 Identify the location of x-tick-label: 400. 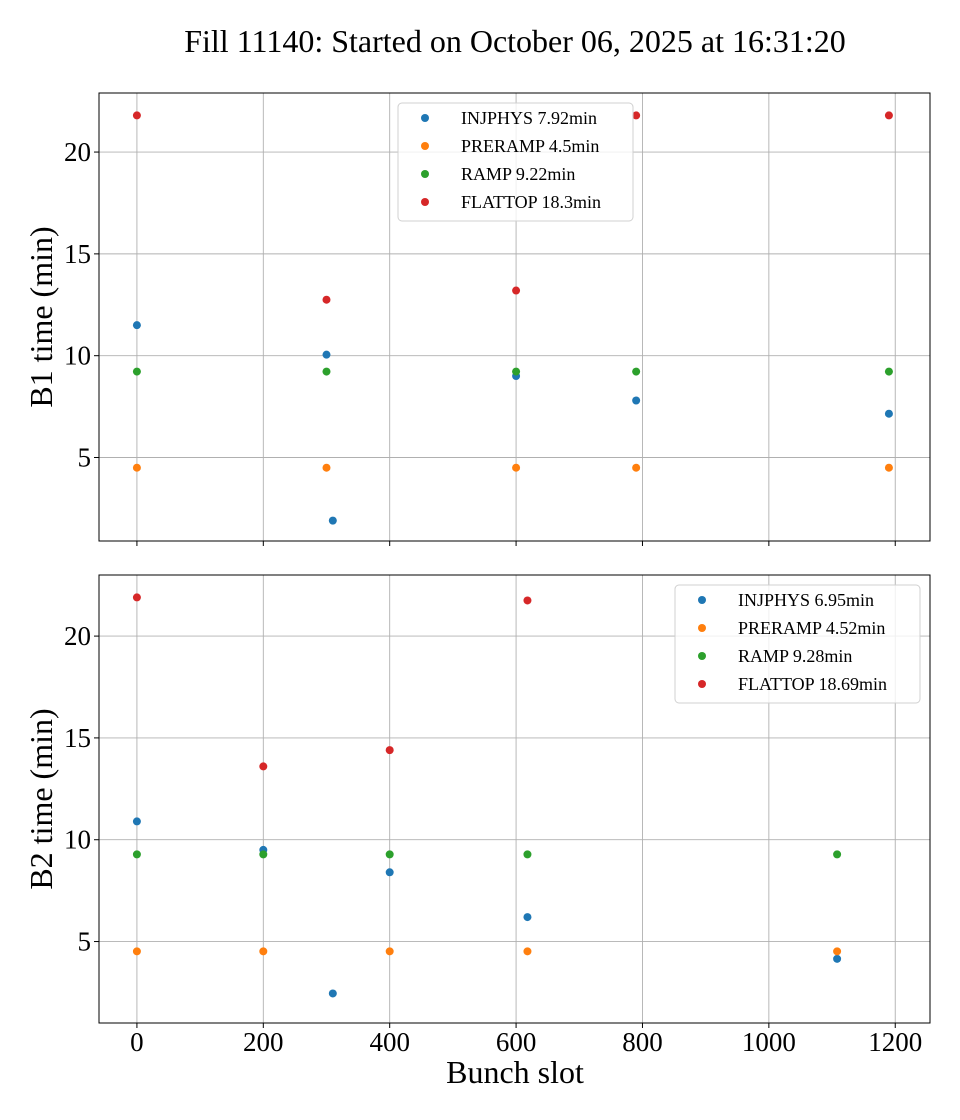
(389, 1042).